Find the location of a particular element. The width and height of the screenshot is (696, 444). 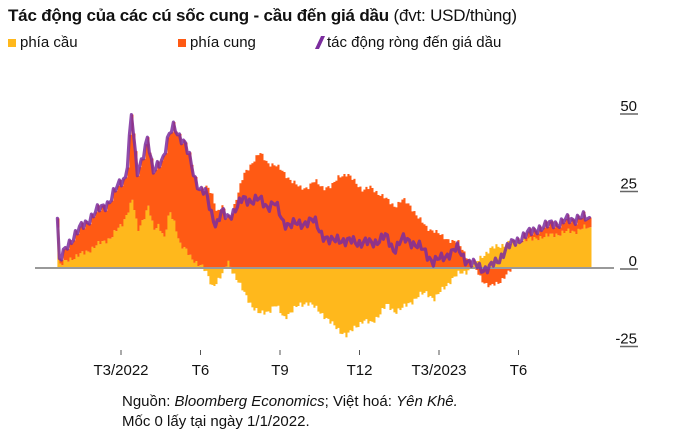

legend-item-net: tác động ròng đến giá dầu is located at coordinates (407, 42).